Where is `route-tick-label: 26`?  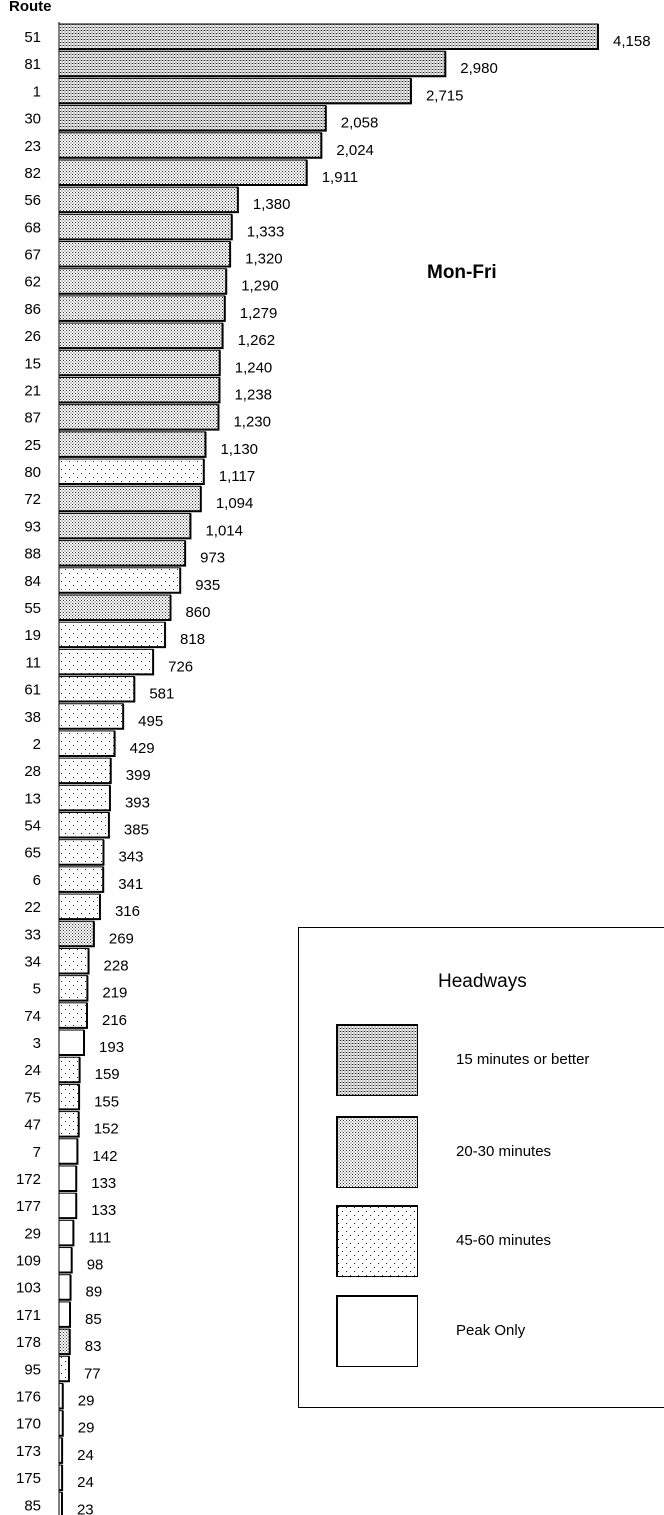 route-tick-label: 26 is located at coordinates (32, 336).